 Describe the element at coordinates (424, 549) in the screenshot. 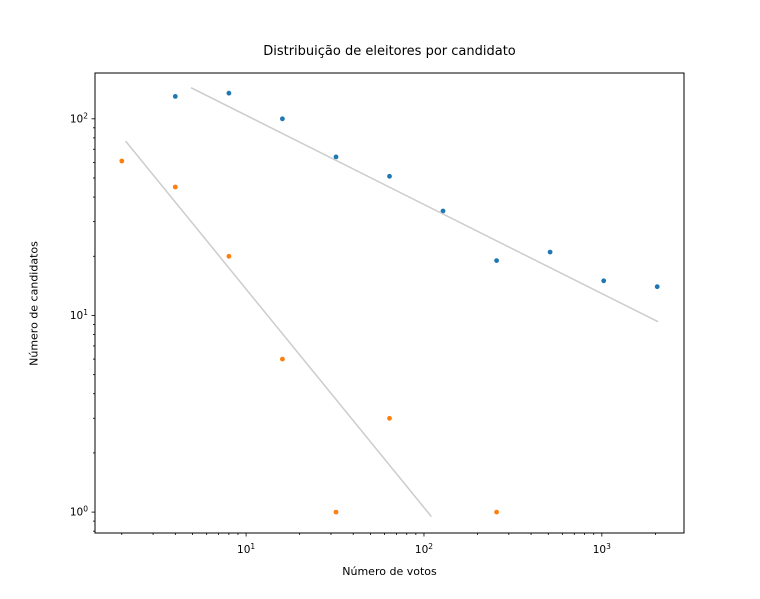

I see `x-tick-label: 10²` at that location.